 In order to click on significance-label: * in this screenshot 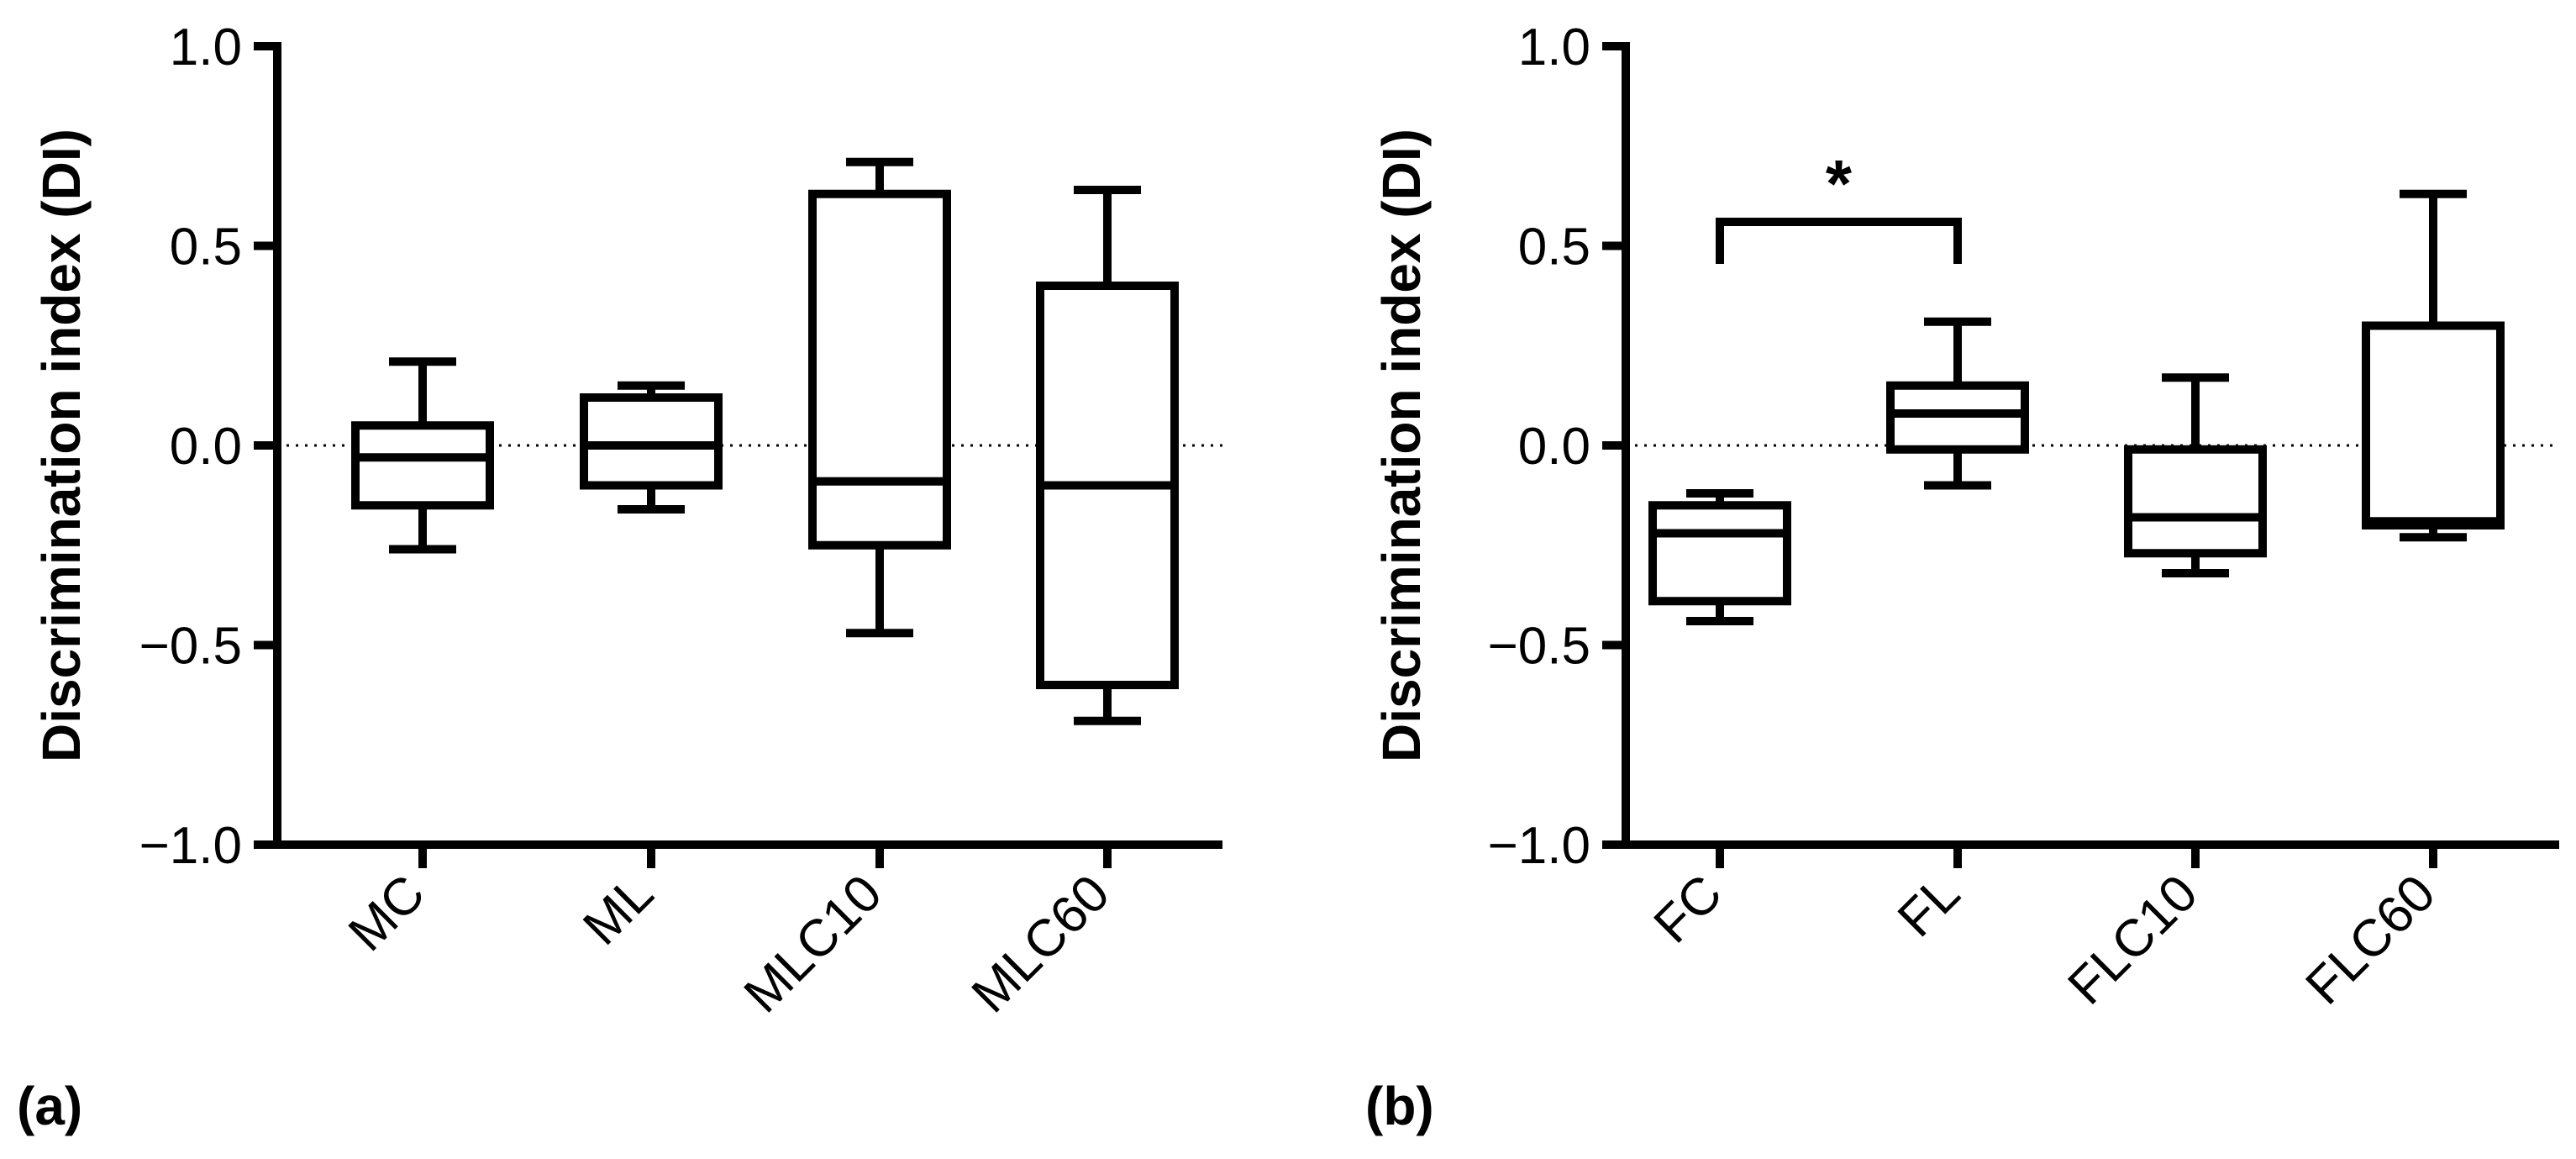, I will do `click(1839, 183)`.